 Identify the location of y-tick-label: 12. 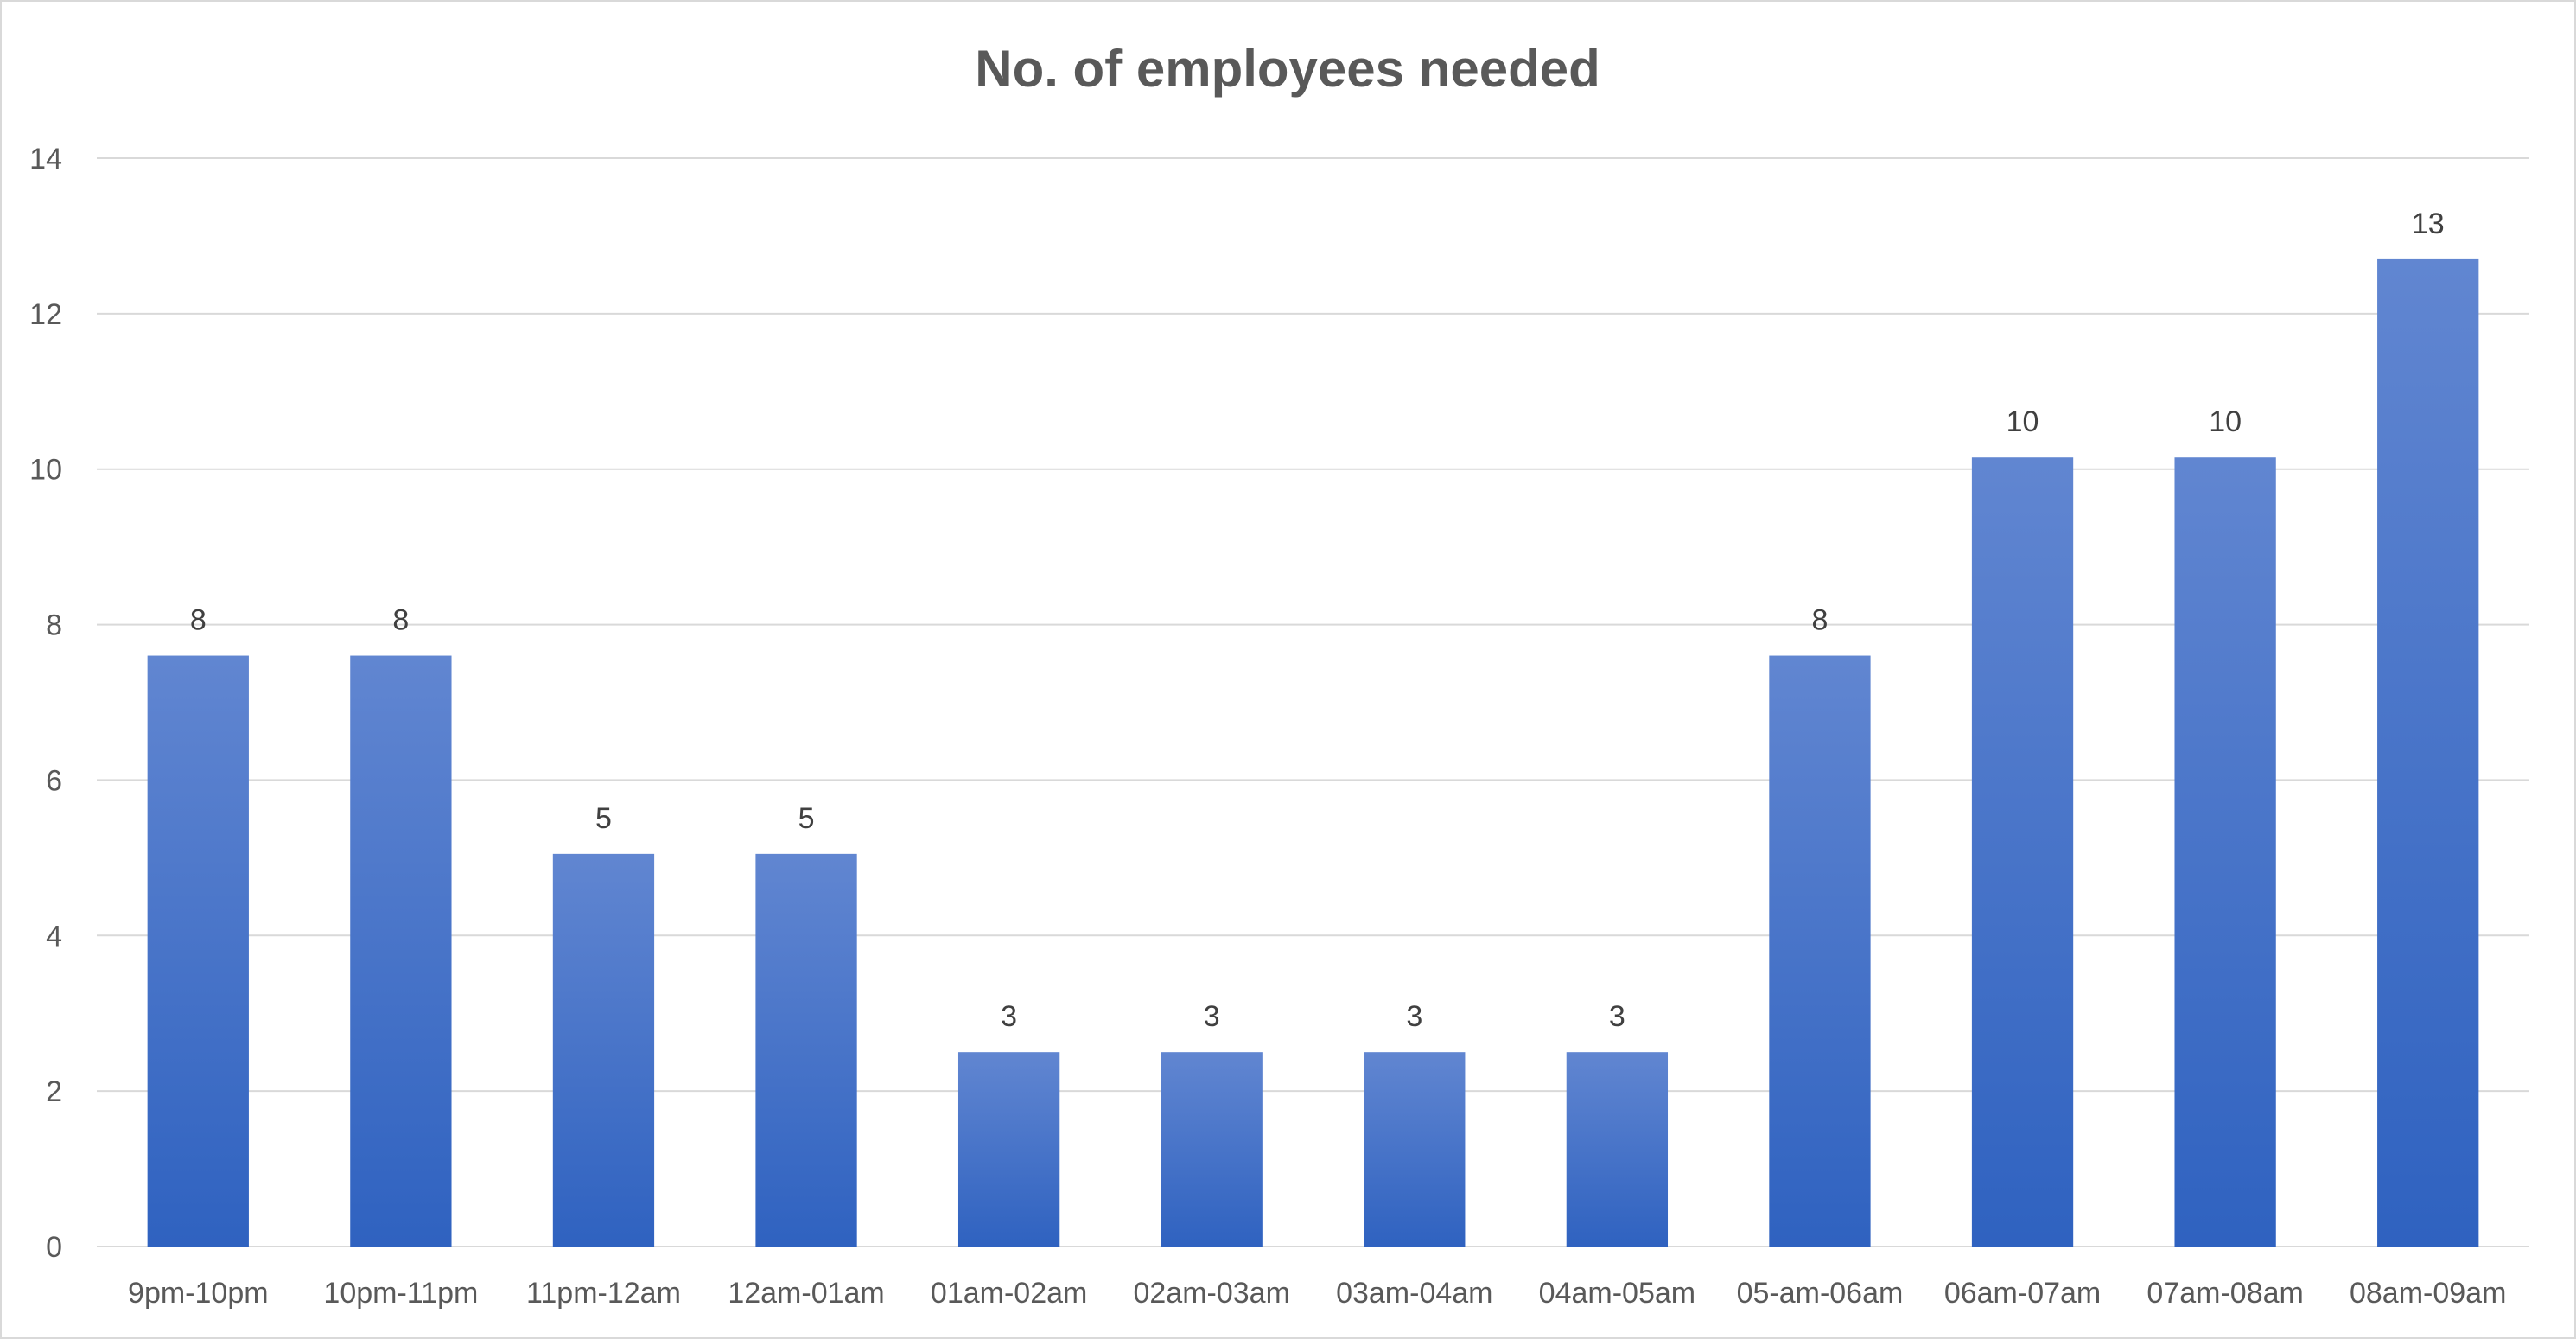
(46, 314).